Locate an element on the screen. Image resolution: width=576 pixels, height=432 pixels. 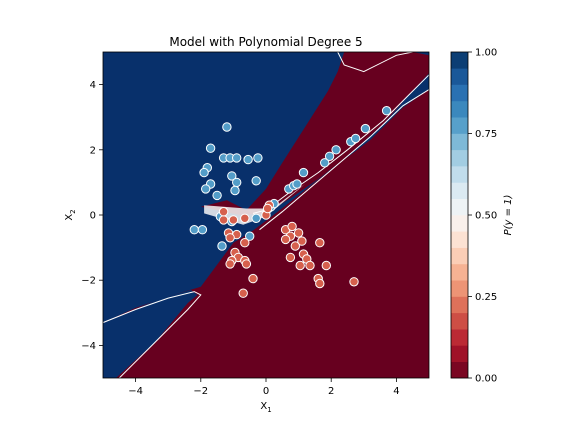
x-axis-label: X1 is located at coordinates (265, 407).